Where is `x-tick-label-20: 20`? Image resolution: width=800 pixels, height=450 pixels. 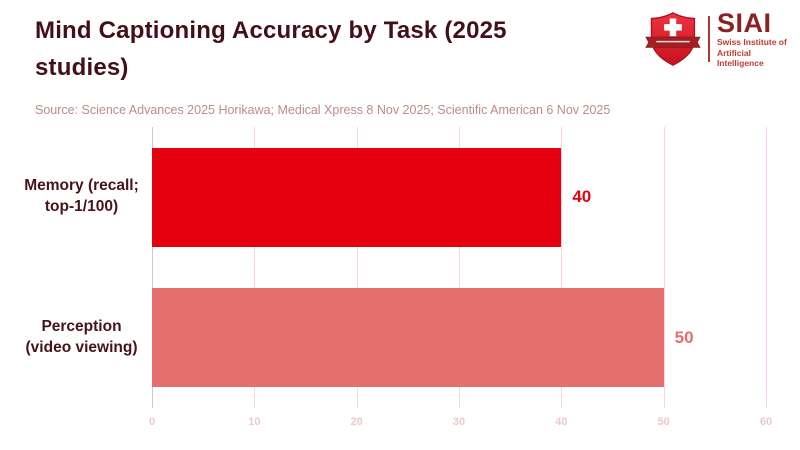
x-tick-label-20: 20 is located at coordinates (356, 422).